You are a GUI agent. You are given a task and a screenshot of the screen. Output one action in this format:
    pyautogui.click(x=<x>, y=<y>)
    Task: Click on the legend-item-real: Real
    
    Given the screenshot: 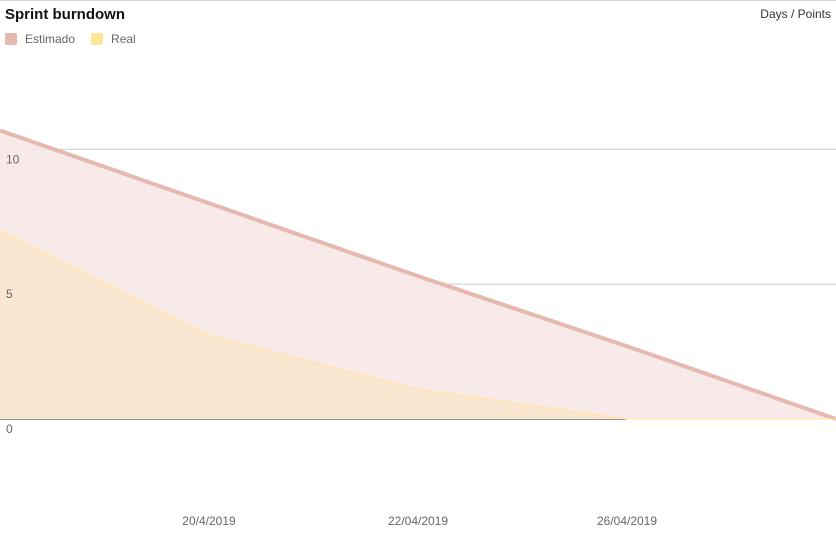 What is the action you would take?
    pyautogui.click(x=113, y=39)
    